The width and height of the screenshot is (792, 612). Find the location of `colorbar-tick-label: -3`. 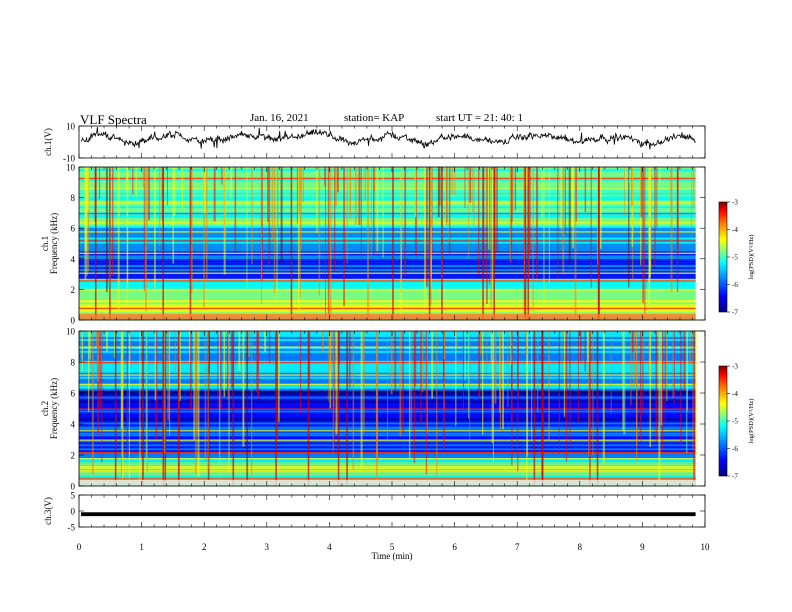

colorbar-tick-label: -3 is located at coordinates (735, 203).